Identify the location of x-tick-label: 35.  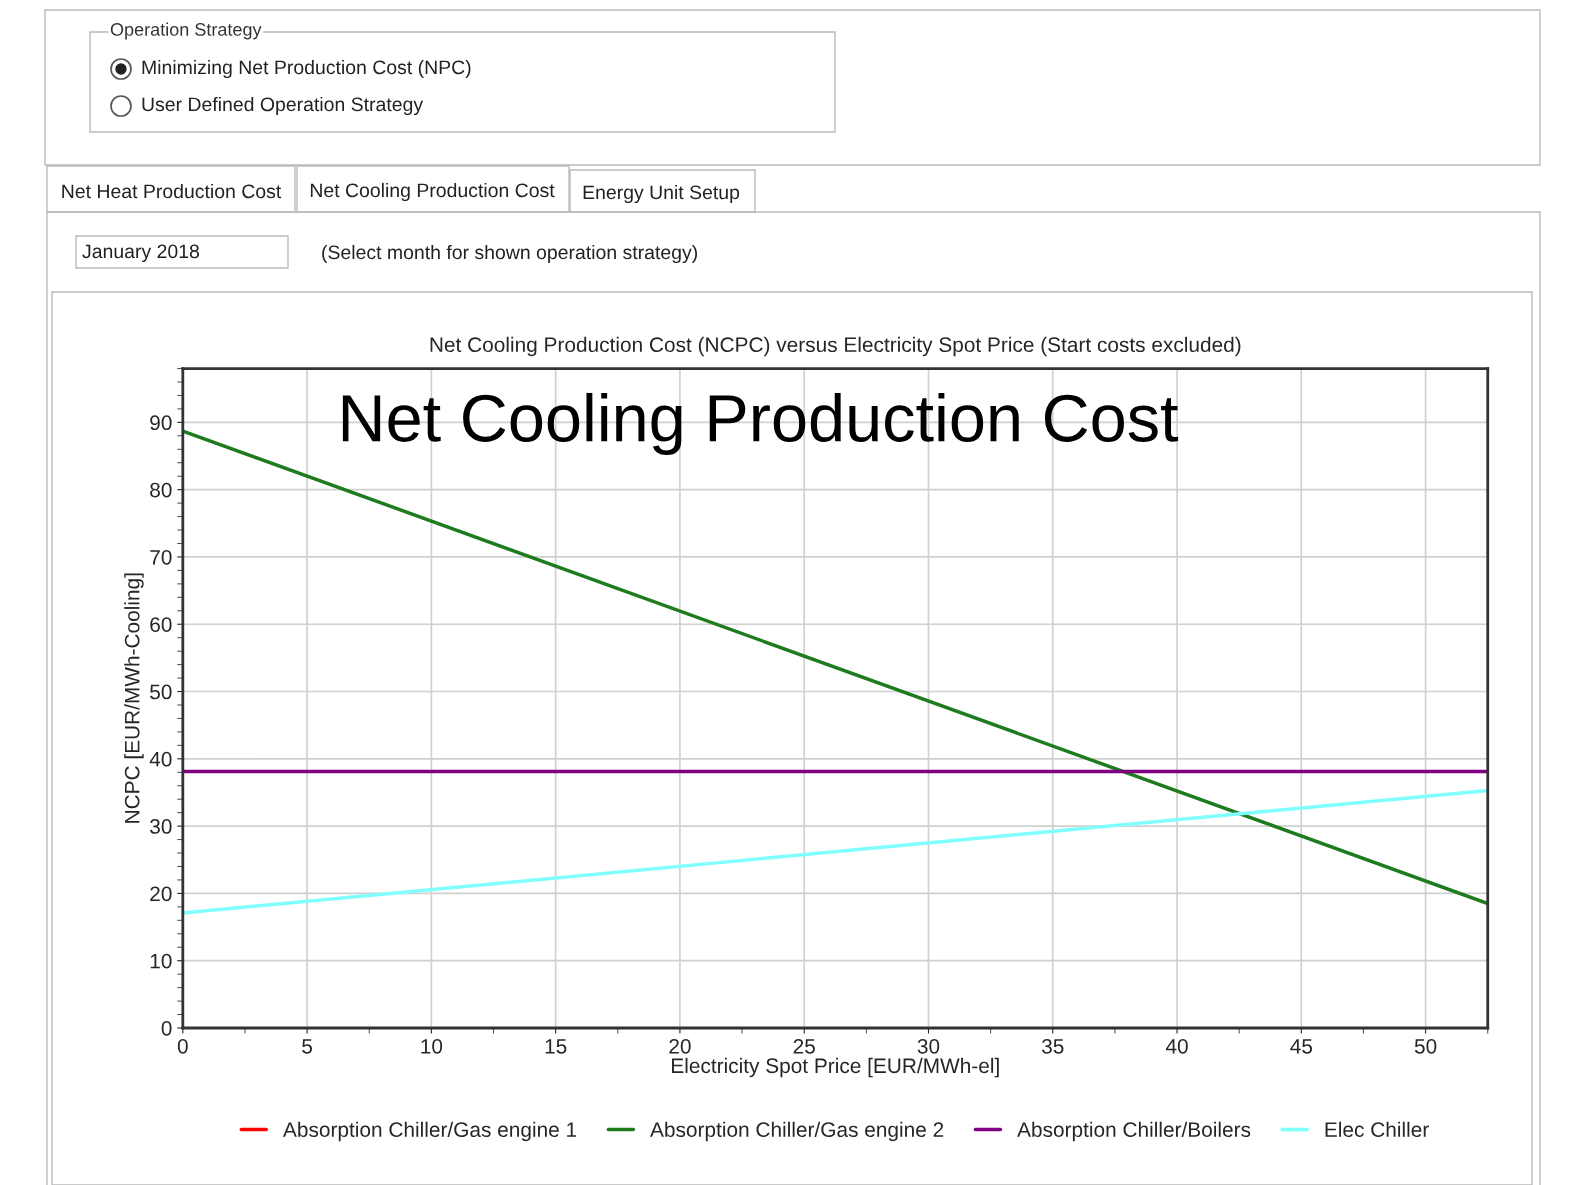
(1052, 1046).